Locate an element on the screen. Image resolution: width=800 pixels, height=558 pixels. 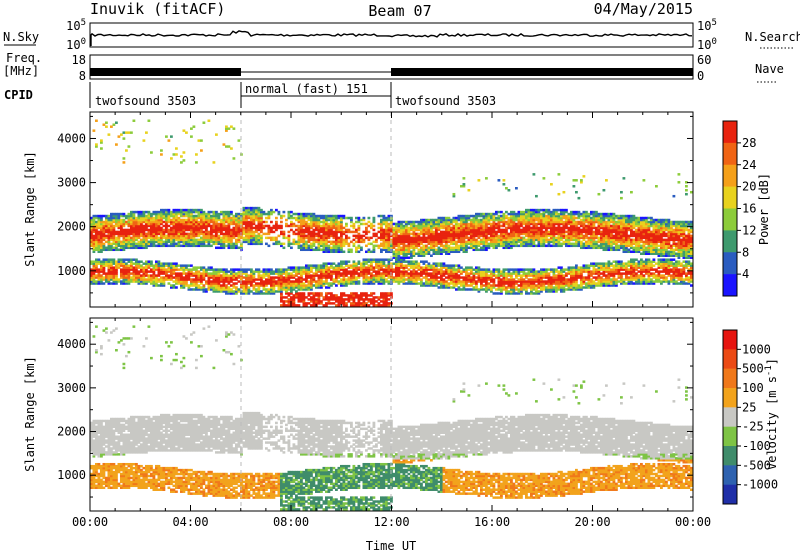
colorbar-tick-label: 24 is located at coordinates (749, 165).